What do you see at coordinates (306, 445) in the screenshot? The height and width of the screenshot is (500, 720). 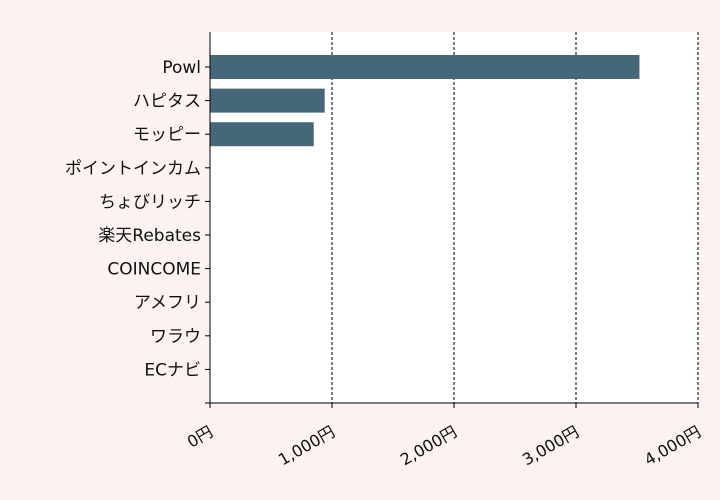 I see `x-tick-label: 1,000円` at bounding box center [306, 445].